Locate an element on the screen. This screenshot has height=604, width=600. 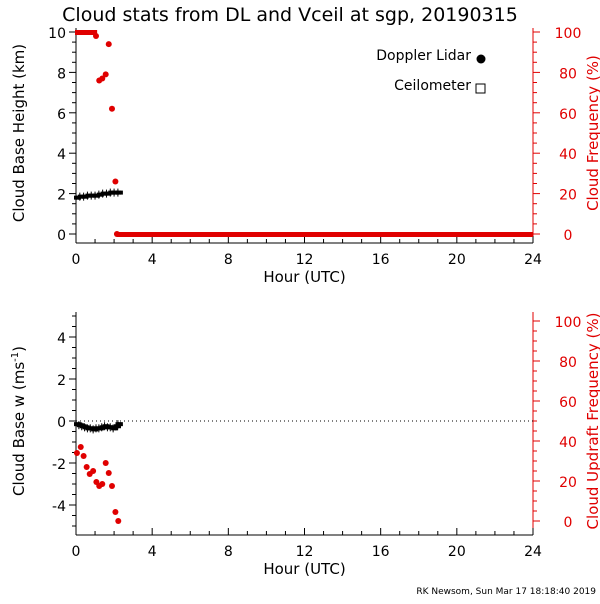
y2-axis-label: Cloud Frequency (%) is located at coordinates (592, 133).